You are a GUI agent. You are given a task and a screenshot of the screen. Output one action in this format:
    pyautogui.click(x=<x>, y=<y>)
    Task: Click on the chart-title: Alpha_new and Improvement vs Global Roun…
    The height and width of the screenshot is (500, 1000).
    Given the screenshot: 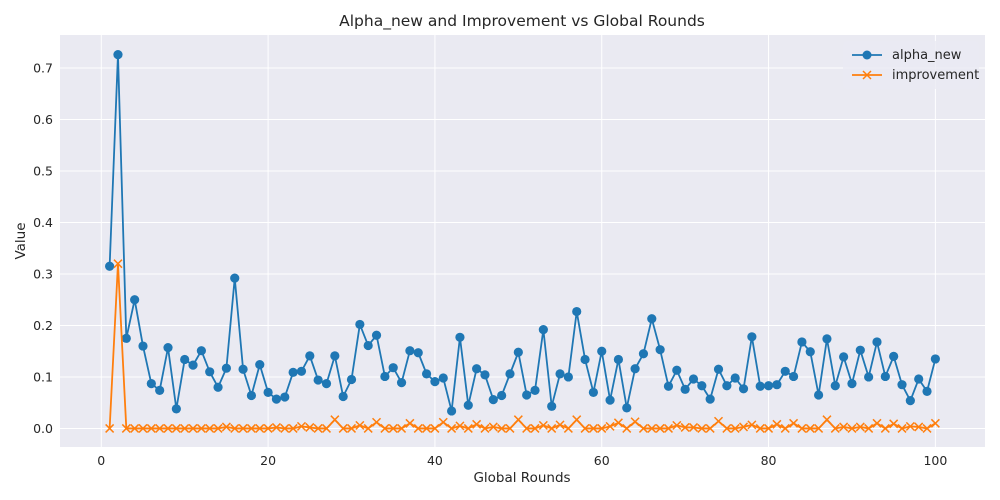 What is the action you would take?
    pyautogui.click(x=522, y=21)
    